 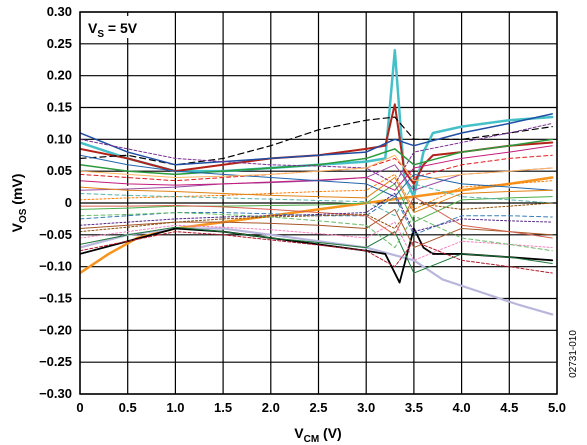 What do you see at coordinates (462, 407) in the screenshot?
I see `x-tick-label: 4.0` at bounding box center [462, 407].